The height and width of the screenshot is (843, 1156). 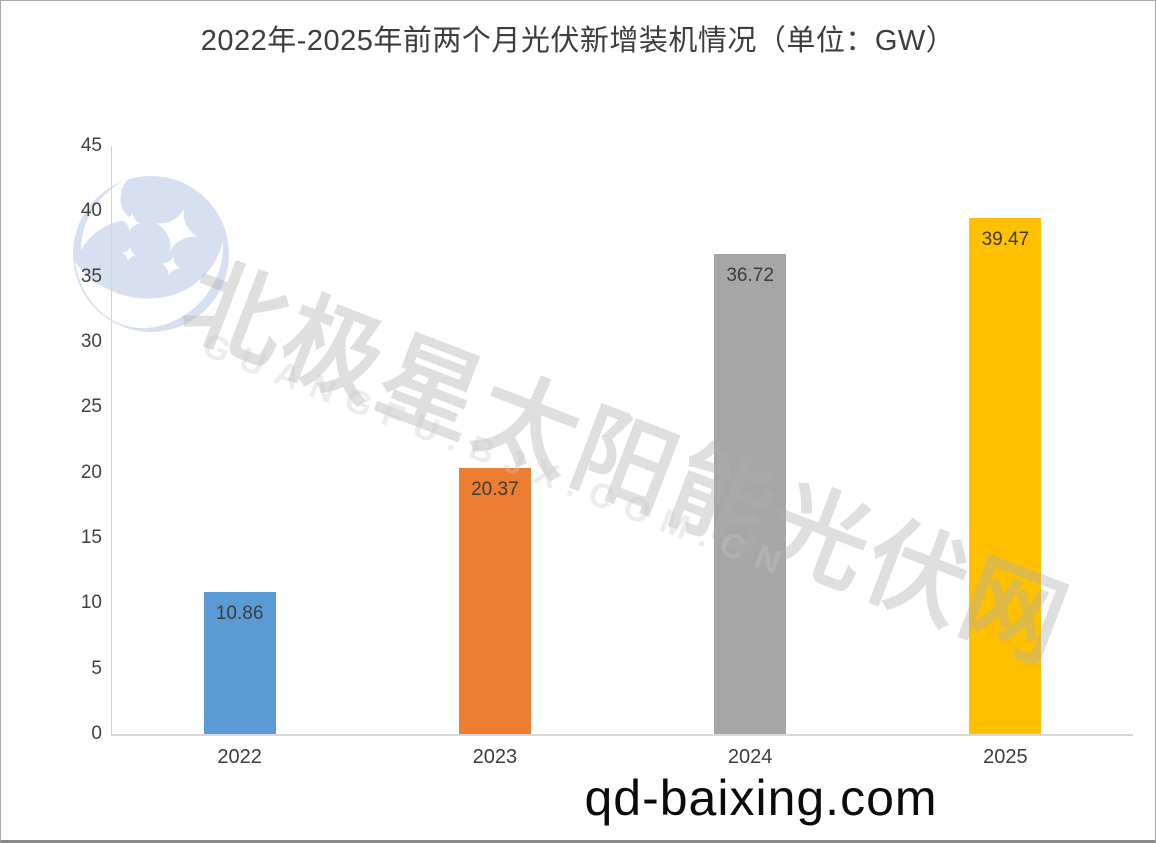 What do you see at coordinates (91, 603) in the screenshot?
I see `y-axis-tick-10: 10` at bounding box center [91, 603].